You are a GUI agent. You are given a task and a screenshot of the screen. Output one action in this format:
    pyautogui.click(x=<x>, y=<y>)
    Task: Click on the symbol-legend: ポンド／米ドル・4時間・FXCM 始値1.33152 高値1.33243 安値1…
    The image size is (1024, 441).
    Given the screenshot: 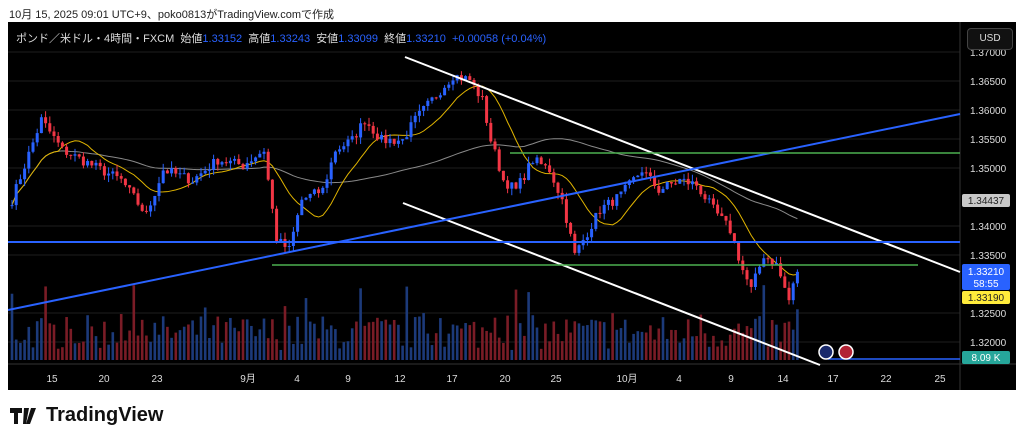 What is the action you would take?
    pyautogui.click(x=281, y=38)
    